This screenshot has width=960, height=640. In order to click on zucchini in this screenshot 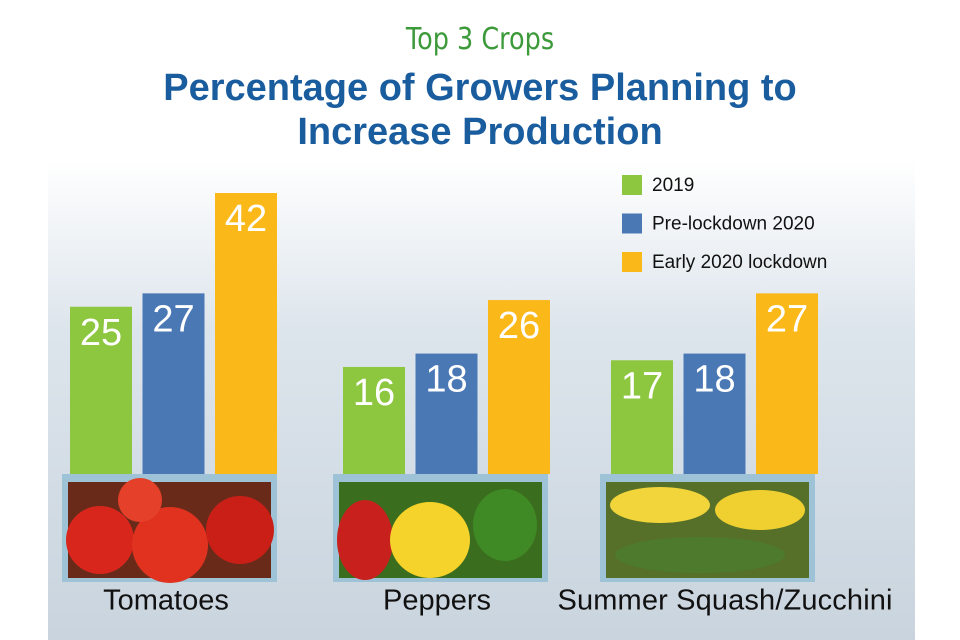, I will do `click(700, 555)`.